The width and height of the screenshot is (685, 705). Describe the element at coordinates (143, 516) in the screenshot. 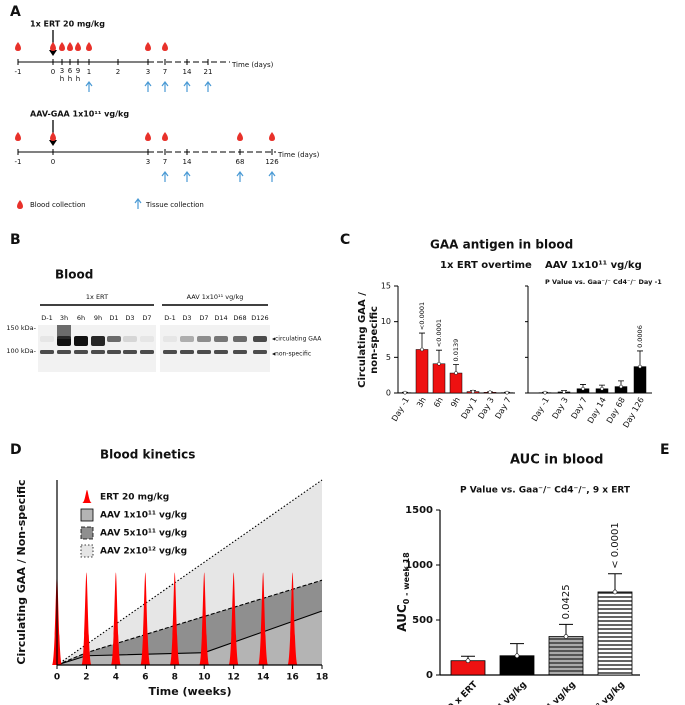

I see `legend-text: AAV 1x10¹¹ vg/kg` at that location.